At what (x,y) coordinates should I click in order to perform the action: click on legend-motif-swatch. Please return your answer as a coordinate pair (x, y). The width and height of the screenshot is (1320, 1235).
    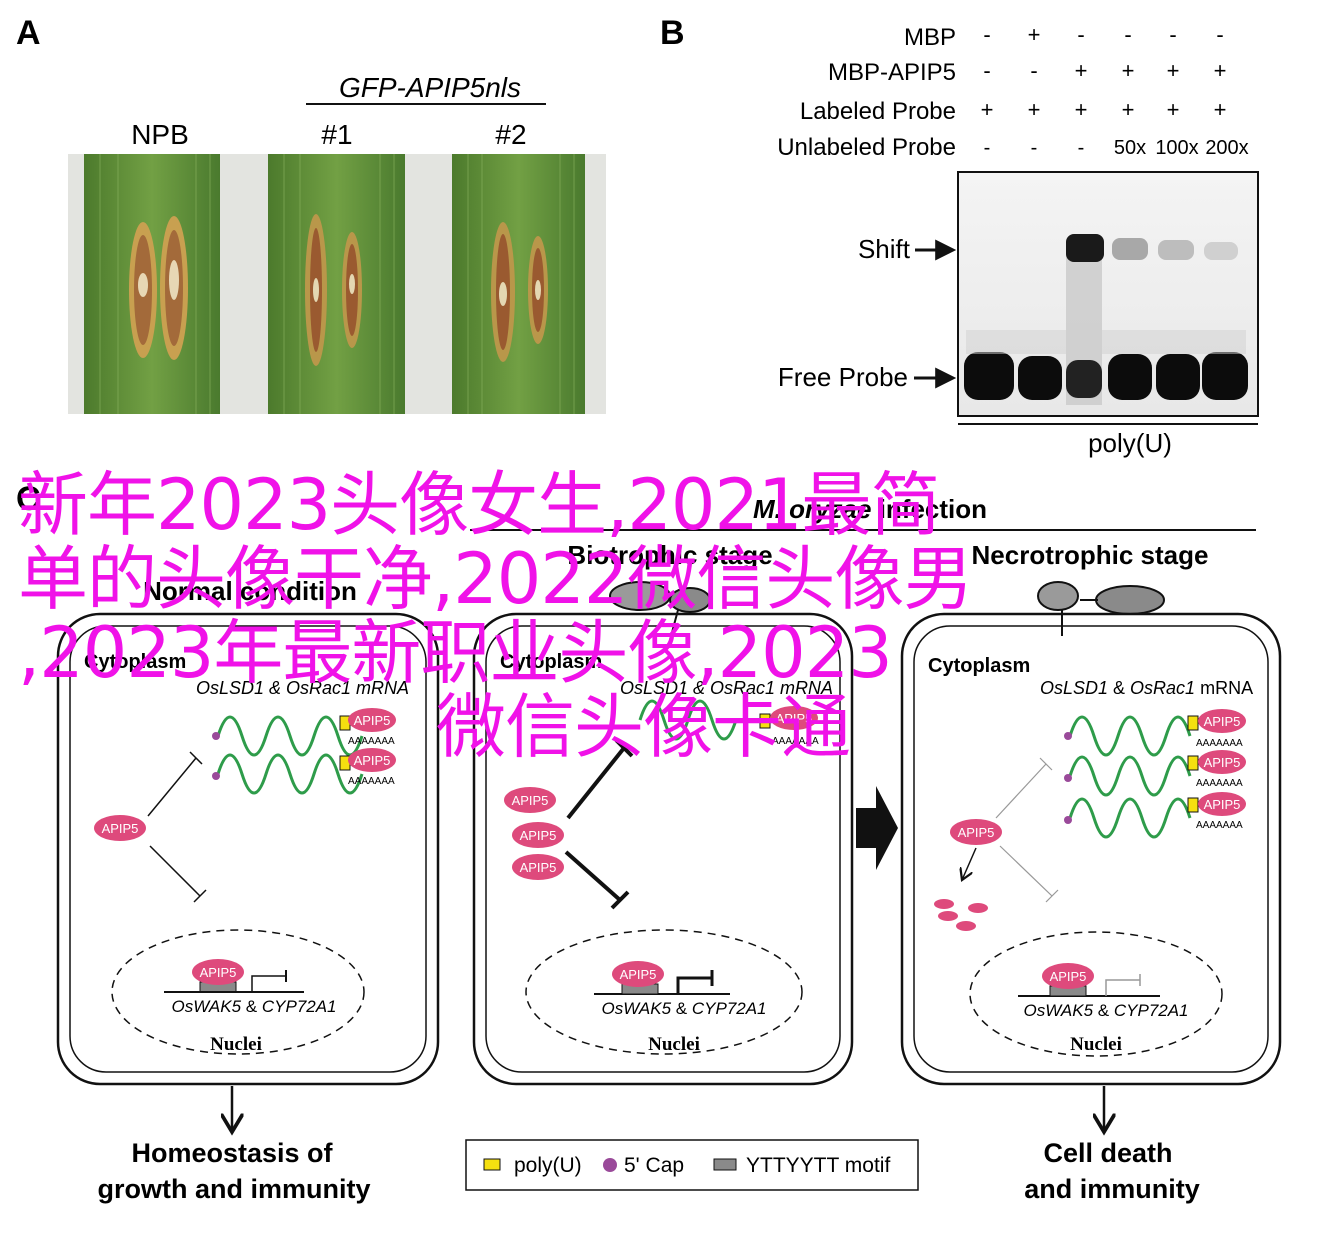
    Looking at the image, I should click on (725, 1164).